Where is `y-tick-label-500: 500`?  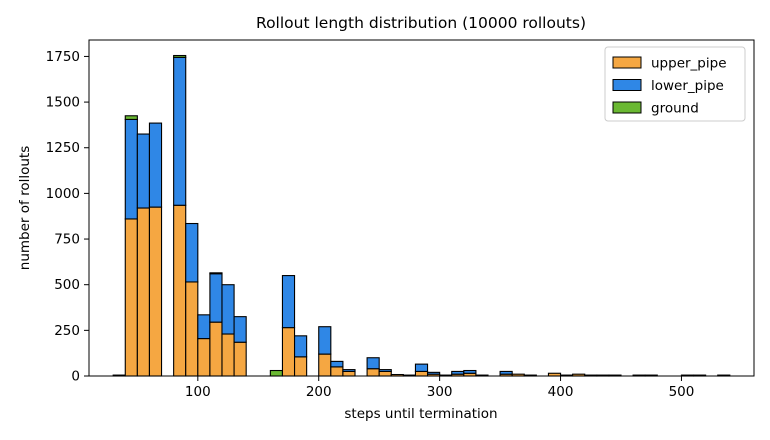
y-tick-label-500: 500 is located at coordinates (67, 285).